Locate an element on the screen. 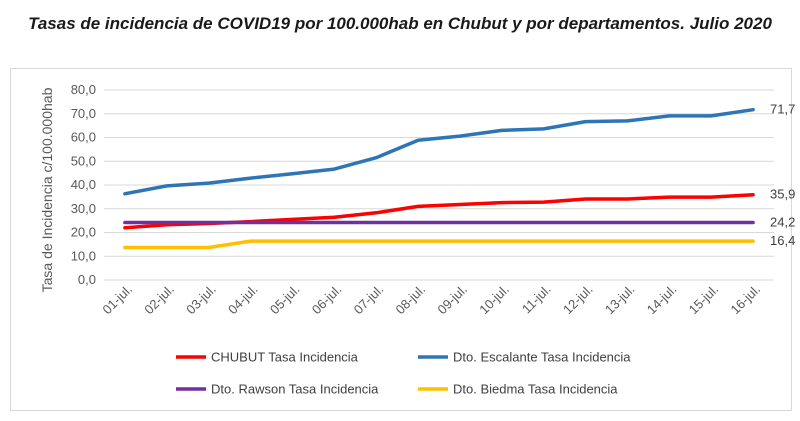 This screenshot has height=421, width=800. end-labels: 35,9 71,7 24,2 16,4 is located at coordinates (782, 175).